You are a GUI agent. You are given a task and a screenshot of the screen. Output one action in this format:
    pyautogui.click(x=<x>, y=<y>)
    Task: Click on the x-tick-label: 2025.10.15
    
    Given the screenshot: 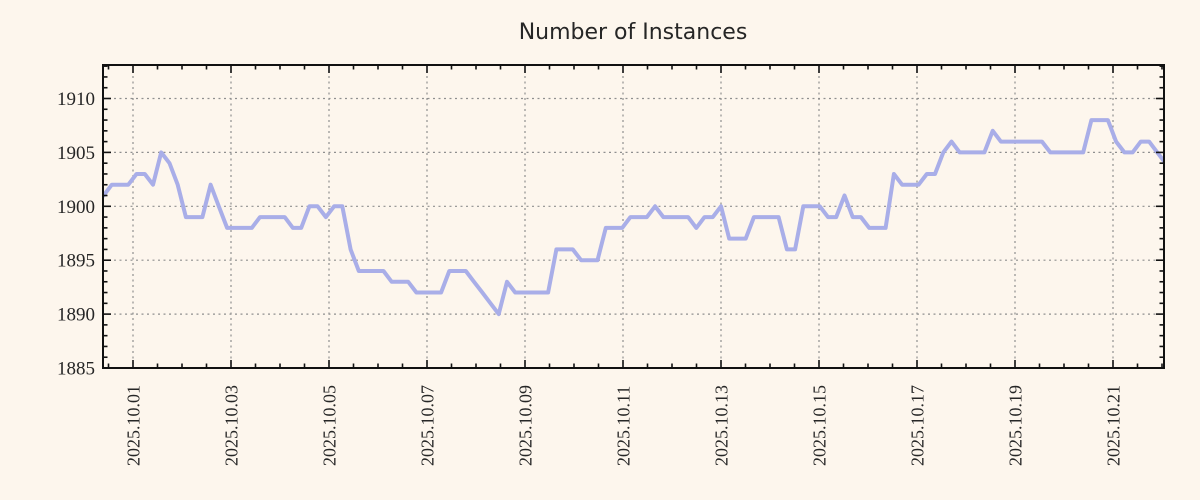 What is the action you would take?
    pyautogui.click(x=820, y=425)
    